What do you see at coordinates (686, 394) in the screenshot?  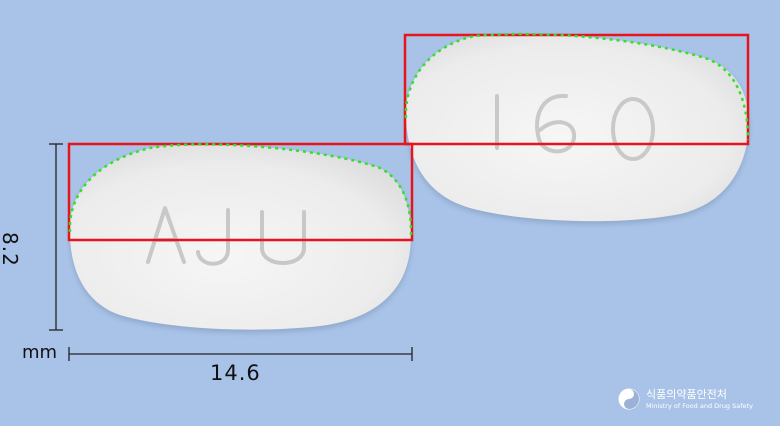 I see `mfds-korean-name: 식품의약품안전처` at bounding box center [686, 394].